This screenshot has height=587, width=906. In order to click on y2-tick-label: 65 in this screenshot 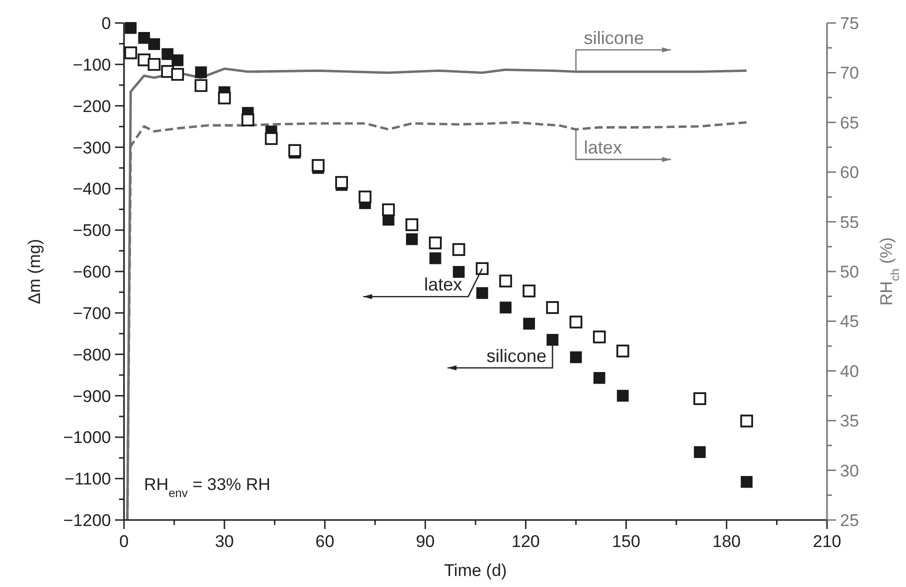, I will do `click(849, 122)`.